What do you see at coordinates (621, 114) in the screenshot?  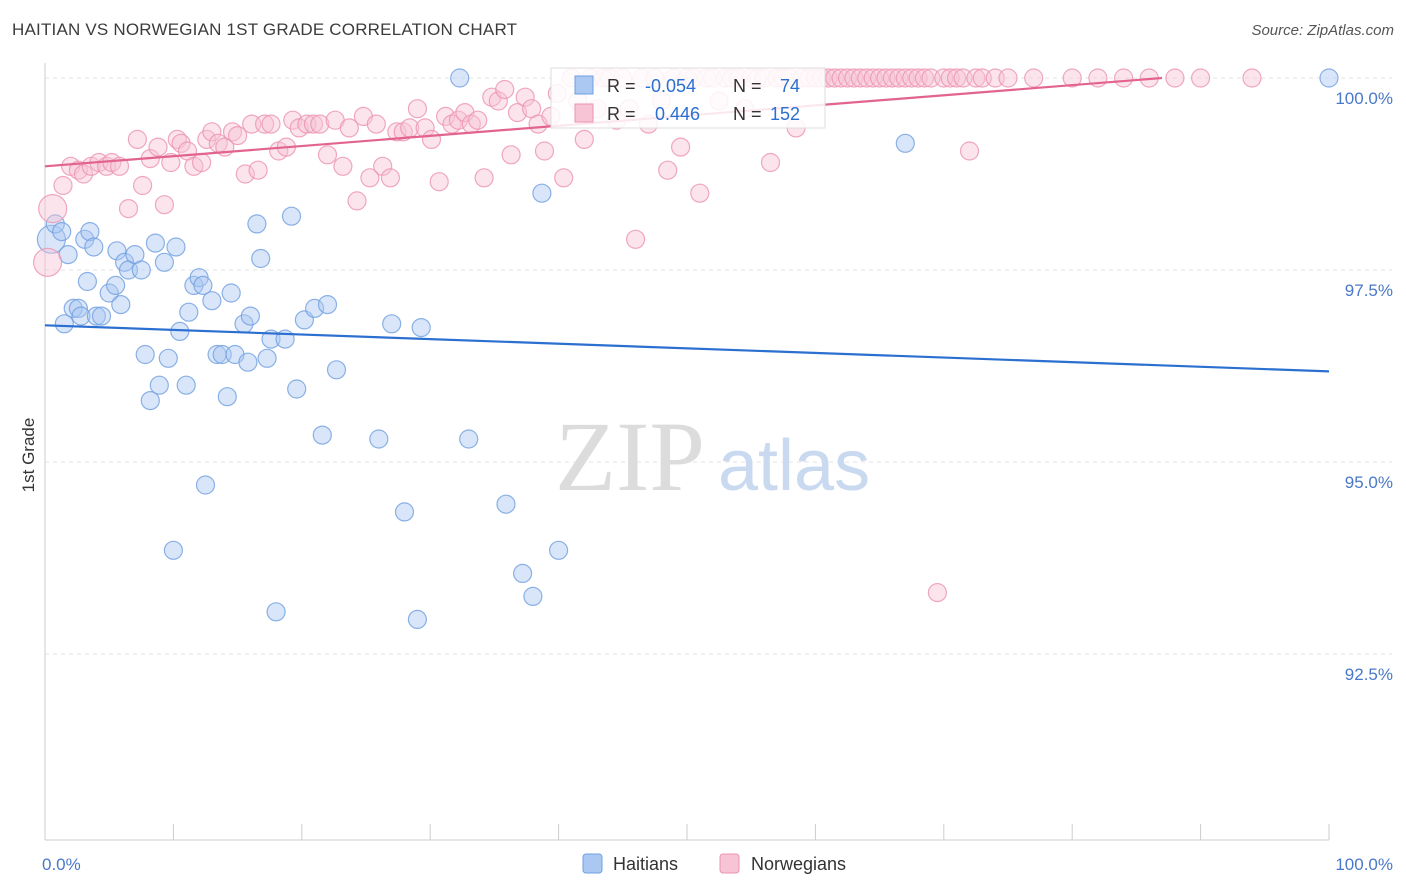 I see `stats-r-label-norwegians: R =` at bounding box center [621, 114].